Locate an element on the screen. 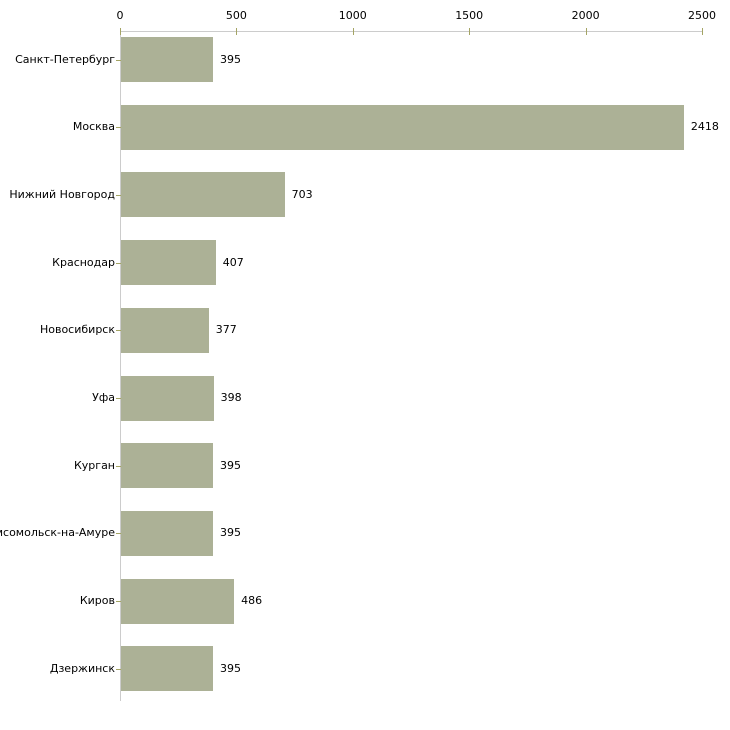  value-label: 407 is located at coordinates (233, 262).